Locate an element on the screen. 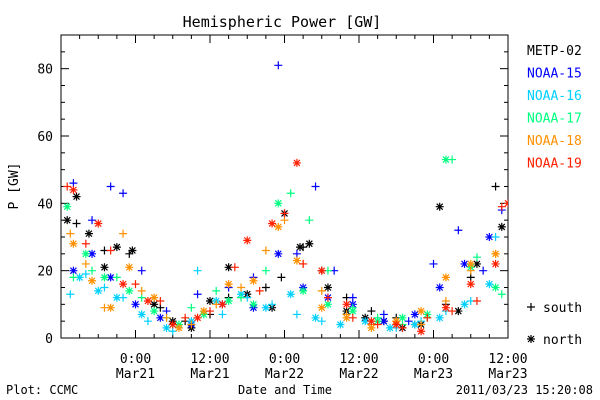 This screenshot has width=600, height=400. x-tick-label-date: Mar21 is located at coordinates (135, 374).